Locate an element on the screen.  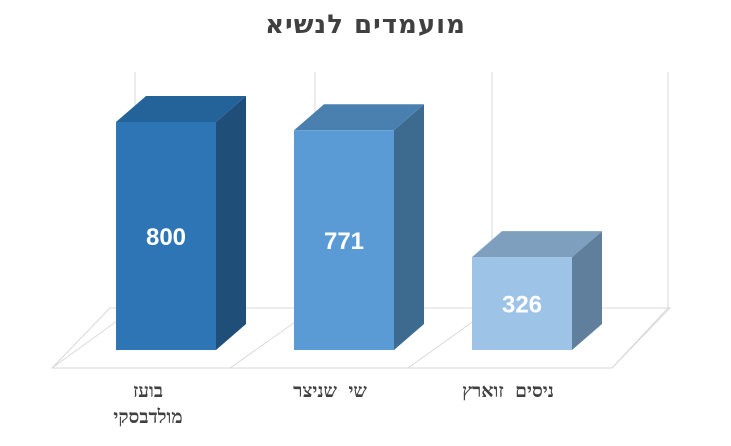
data-label: 800 is located at coordinates (166, 237).